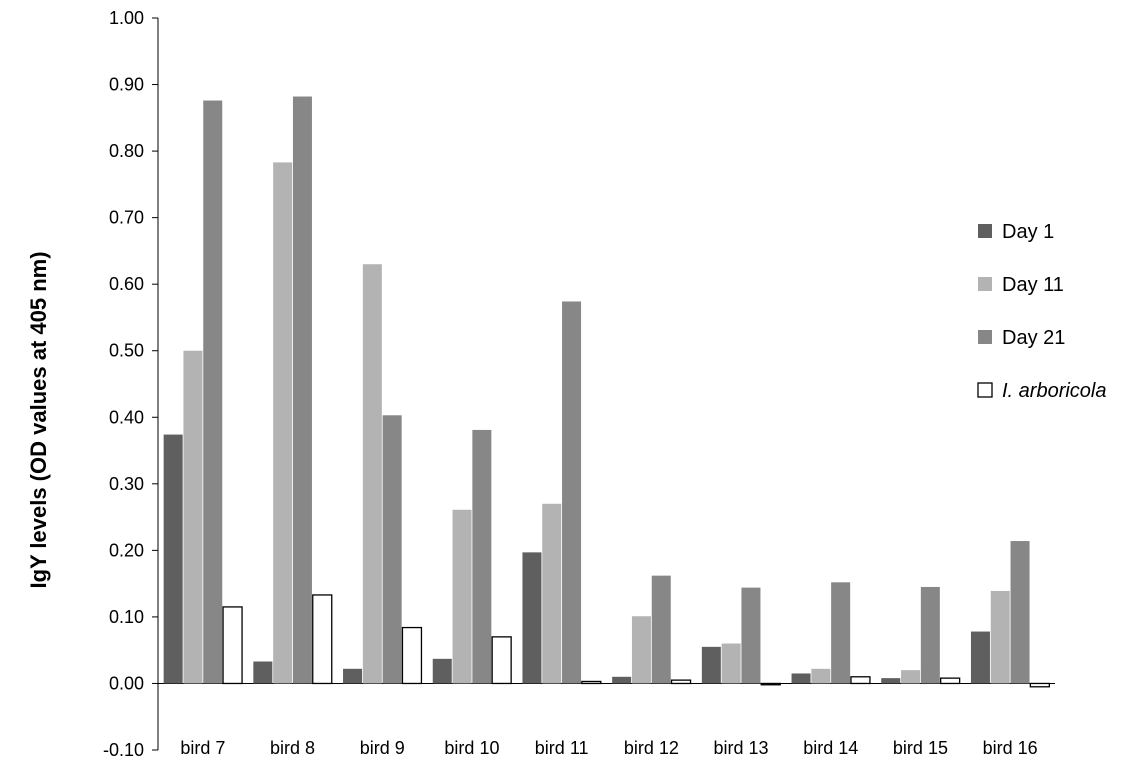 The image size is (1128, 761). I want to click on x-tick-label: bird 12, so click(651, 748).